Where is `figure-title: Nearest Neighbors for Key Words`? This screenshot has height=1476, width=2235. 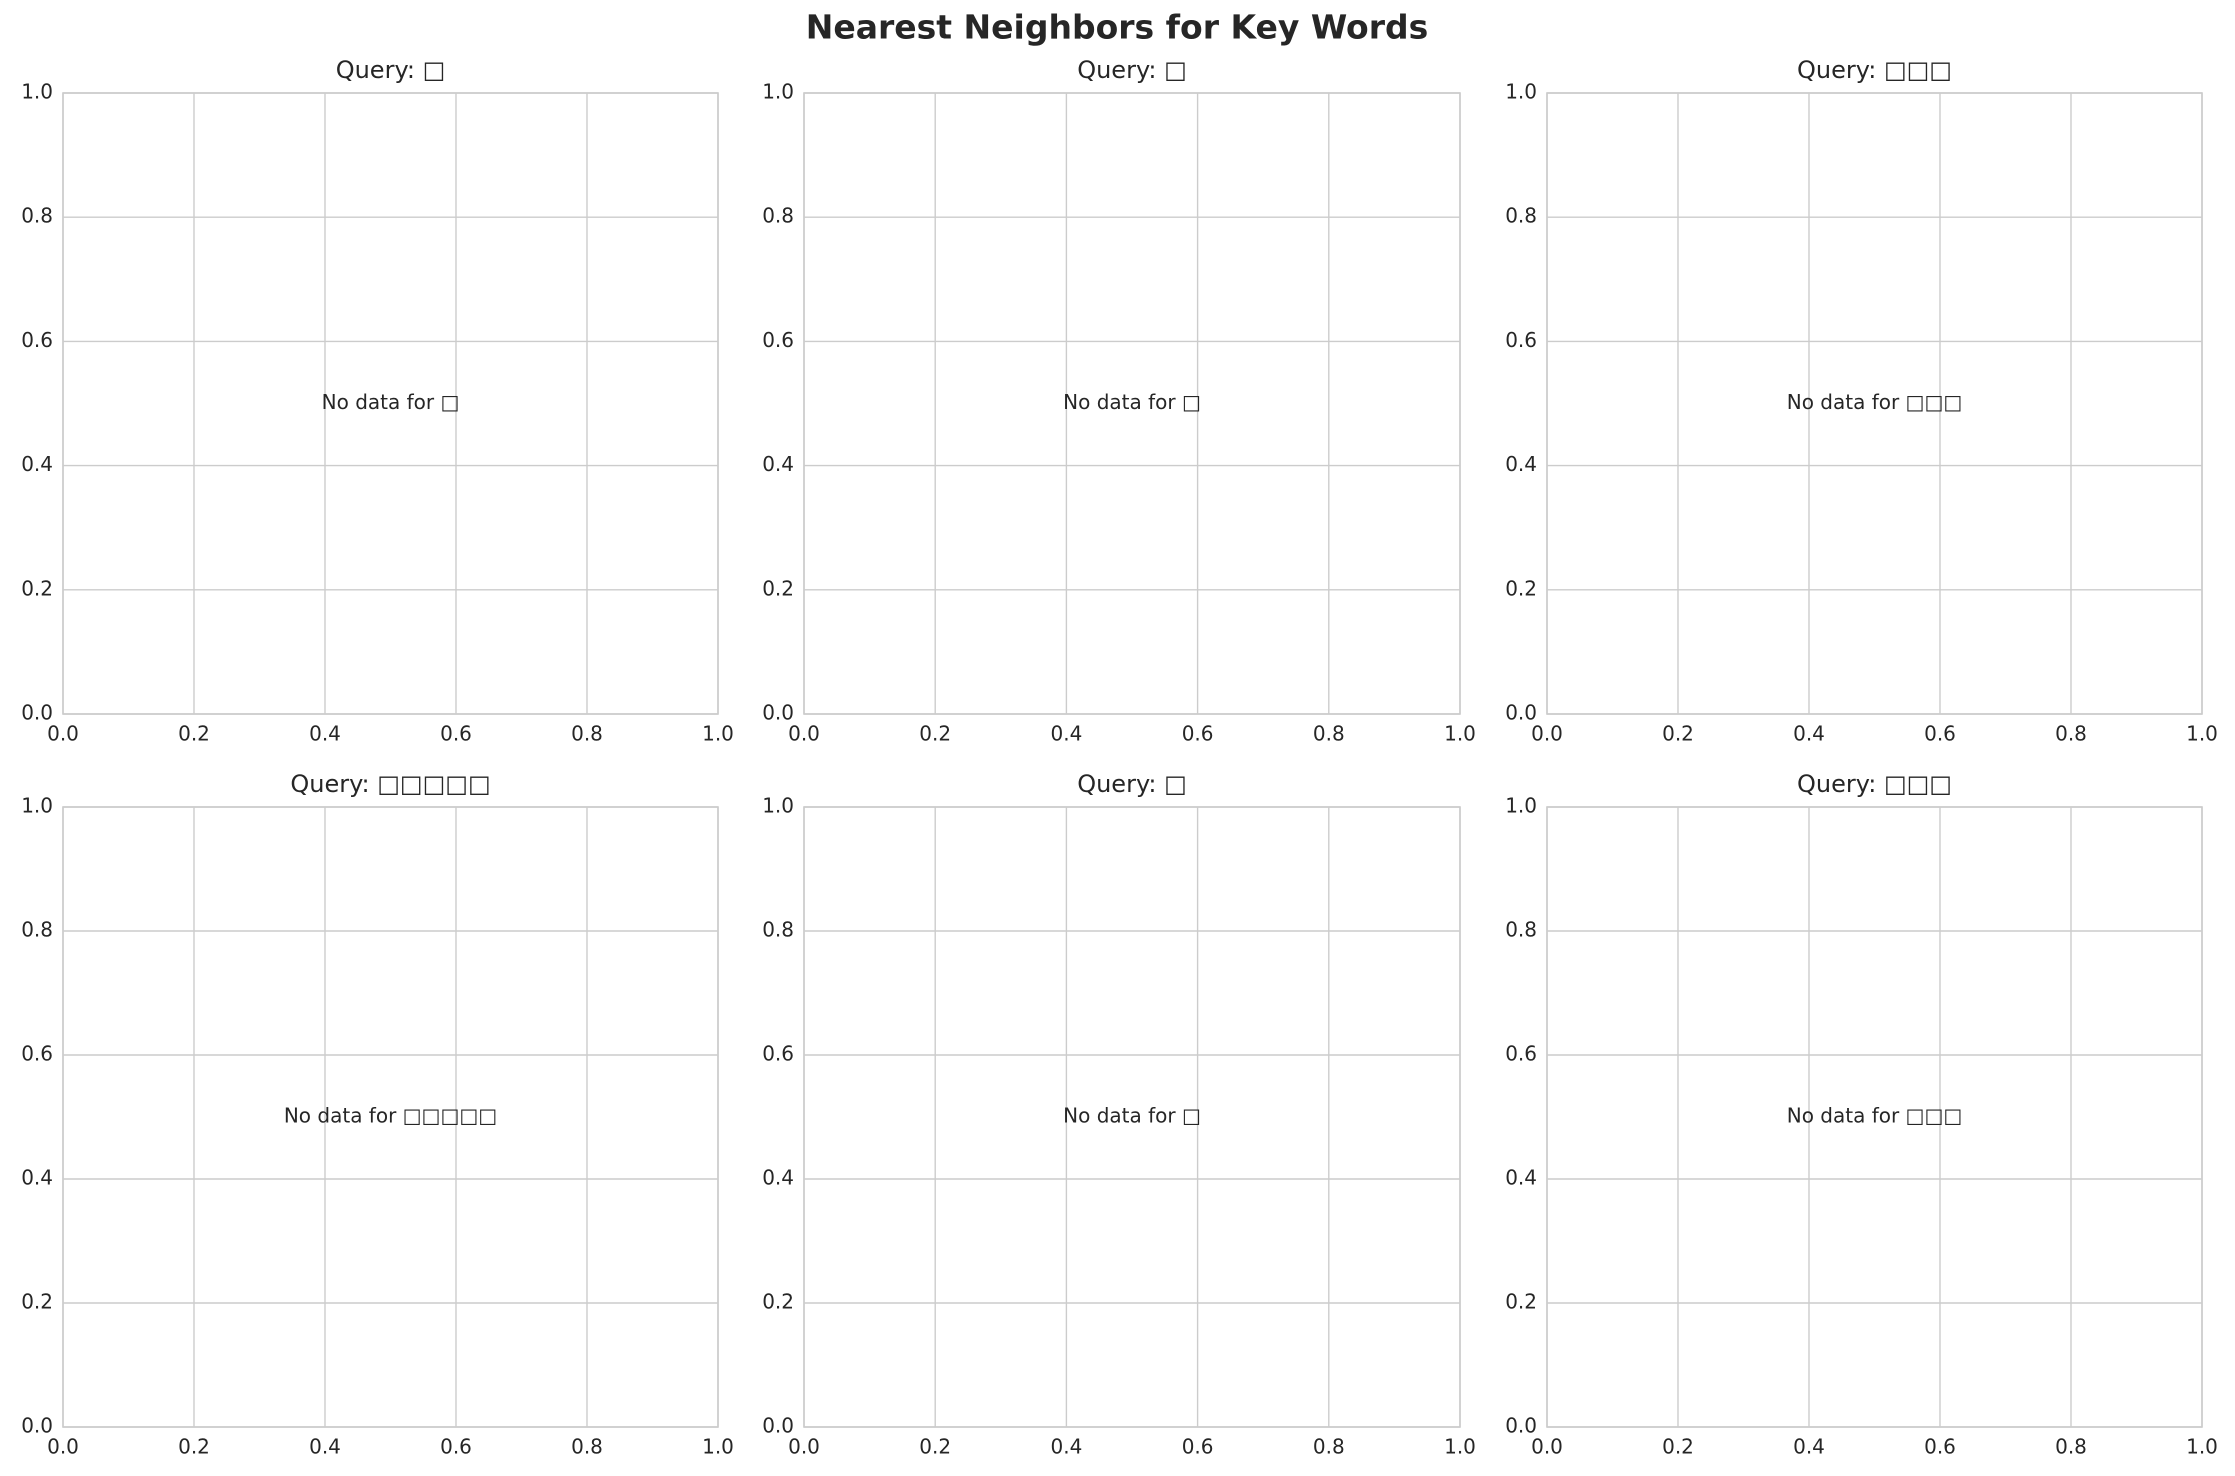 figure-title: Nearest Neighbors for Key Words is located at coordinates (1117, 27).